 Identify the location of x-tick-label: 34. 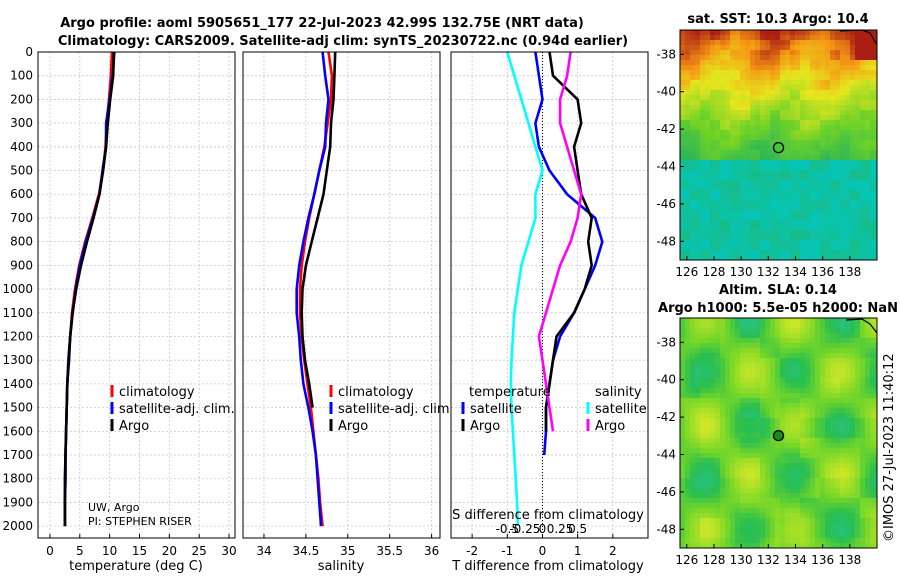
(263, 551).